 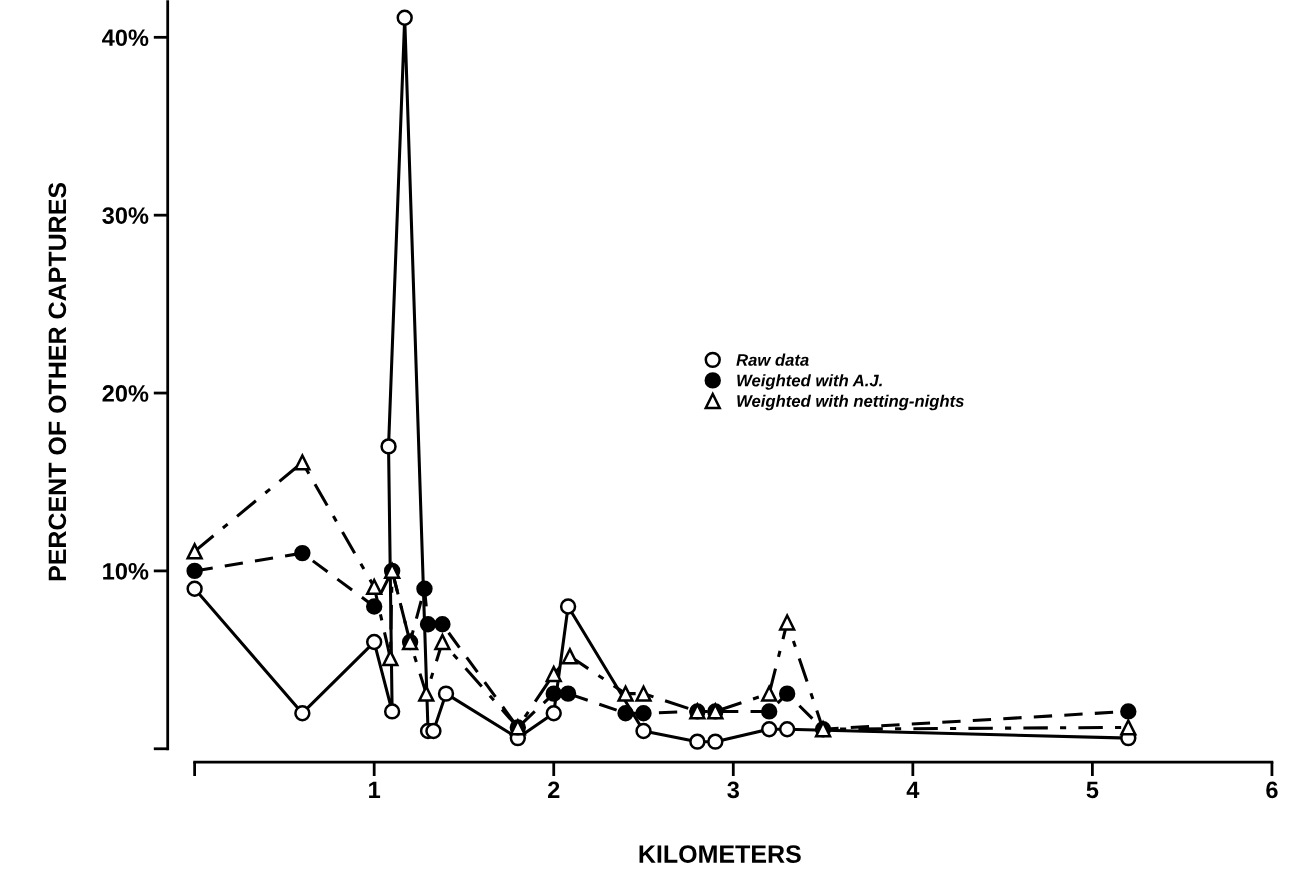 I want to click on legend-label: Raw data, so click(x=772, y=359).